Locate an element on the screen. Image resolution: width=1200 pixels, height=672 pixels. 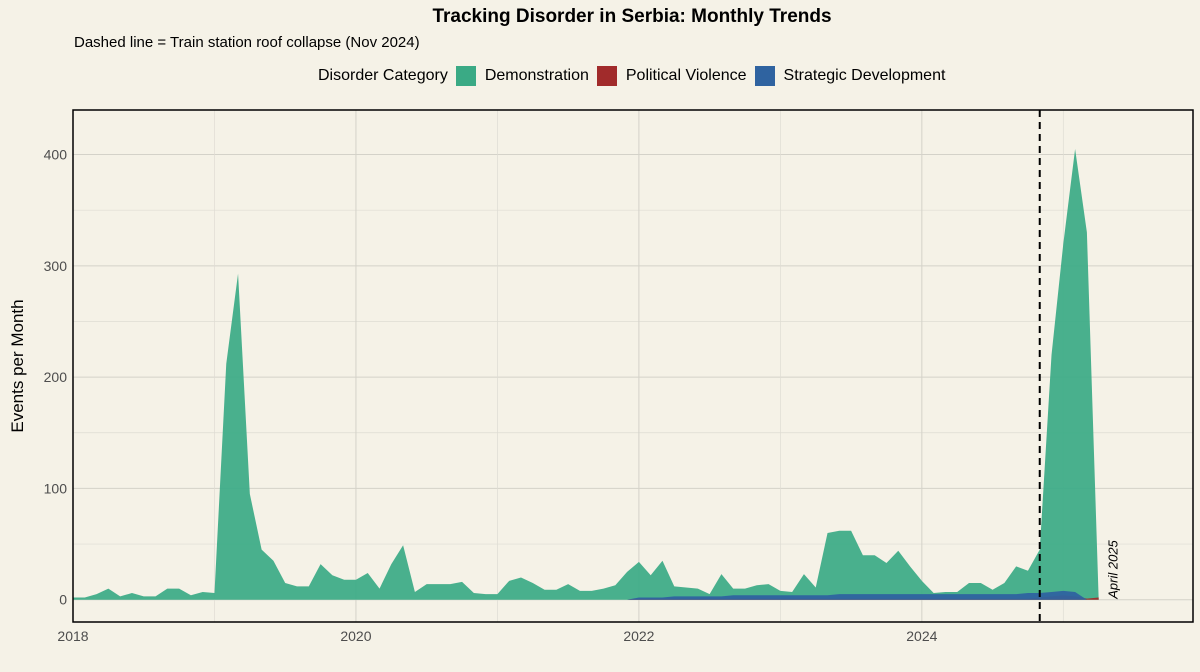
annotation-label: April 2025 is located at coordinates (1113, 569).